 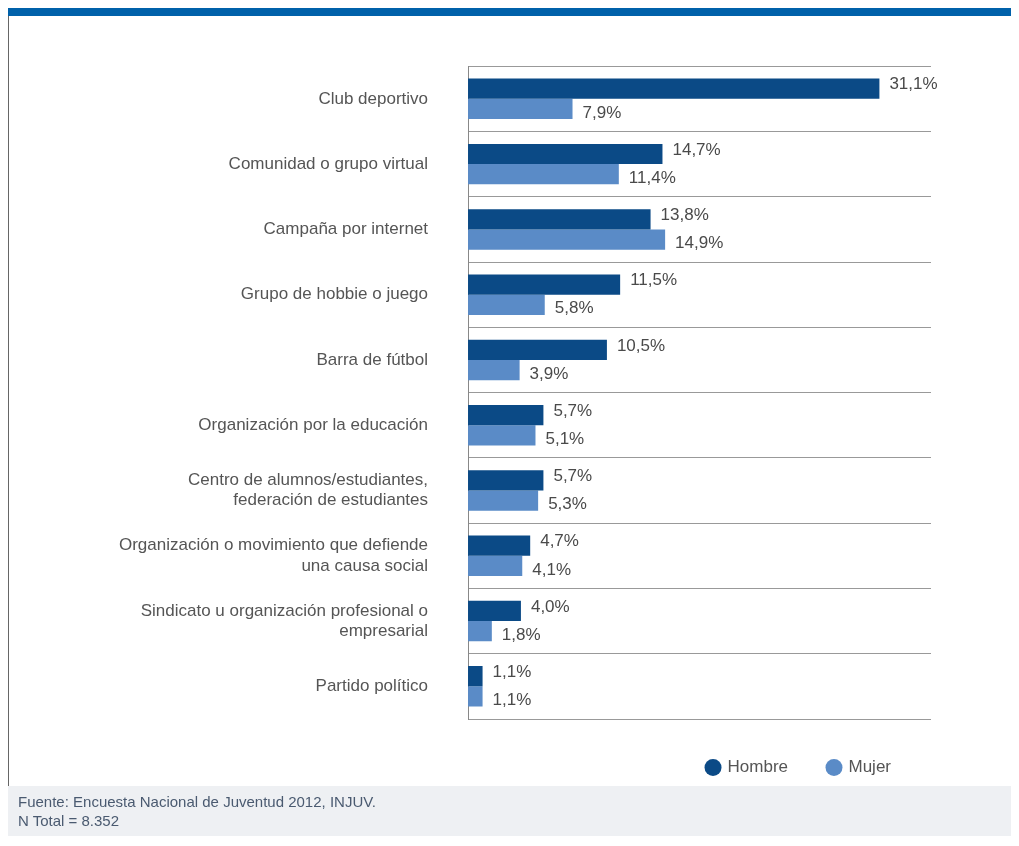 I want to click on y-tick-label: Comunidad o grupo virtual, so click(x=328, y=163).